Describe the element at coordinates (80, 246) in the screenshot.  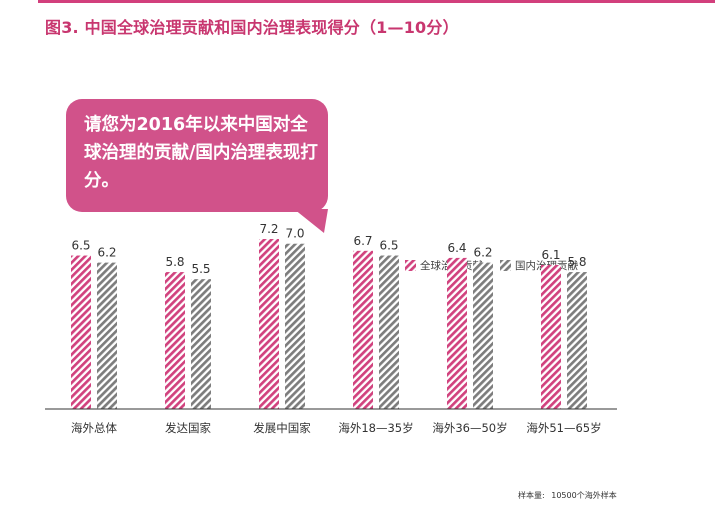
I see `data-label-series-1-1: 6.5` at that location.